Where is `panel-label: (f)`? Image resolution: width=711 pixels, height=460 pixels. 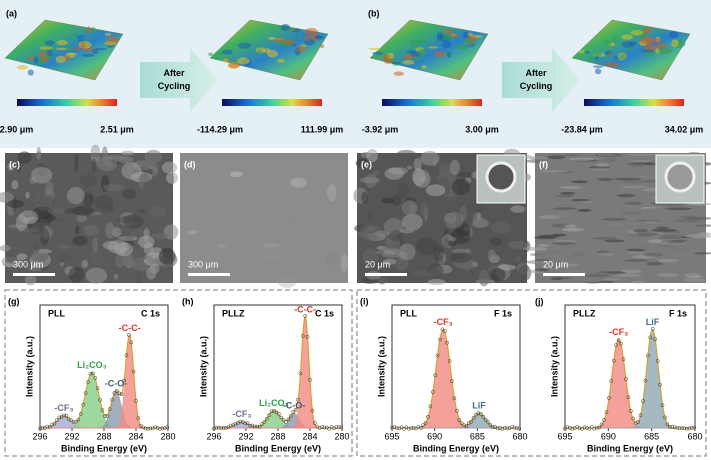
panel-label: (f) is located at coordinates (543, 164).